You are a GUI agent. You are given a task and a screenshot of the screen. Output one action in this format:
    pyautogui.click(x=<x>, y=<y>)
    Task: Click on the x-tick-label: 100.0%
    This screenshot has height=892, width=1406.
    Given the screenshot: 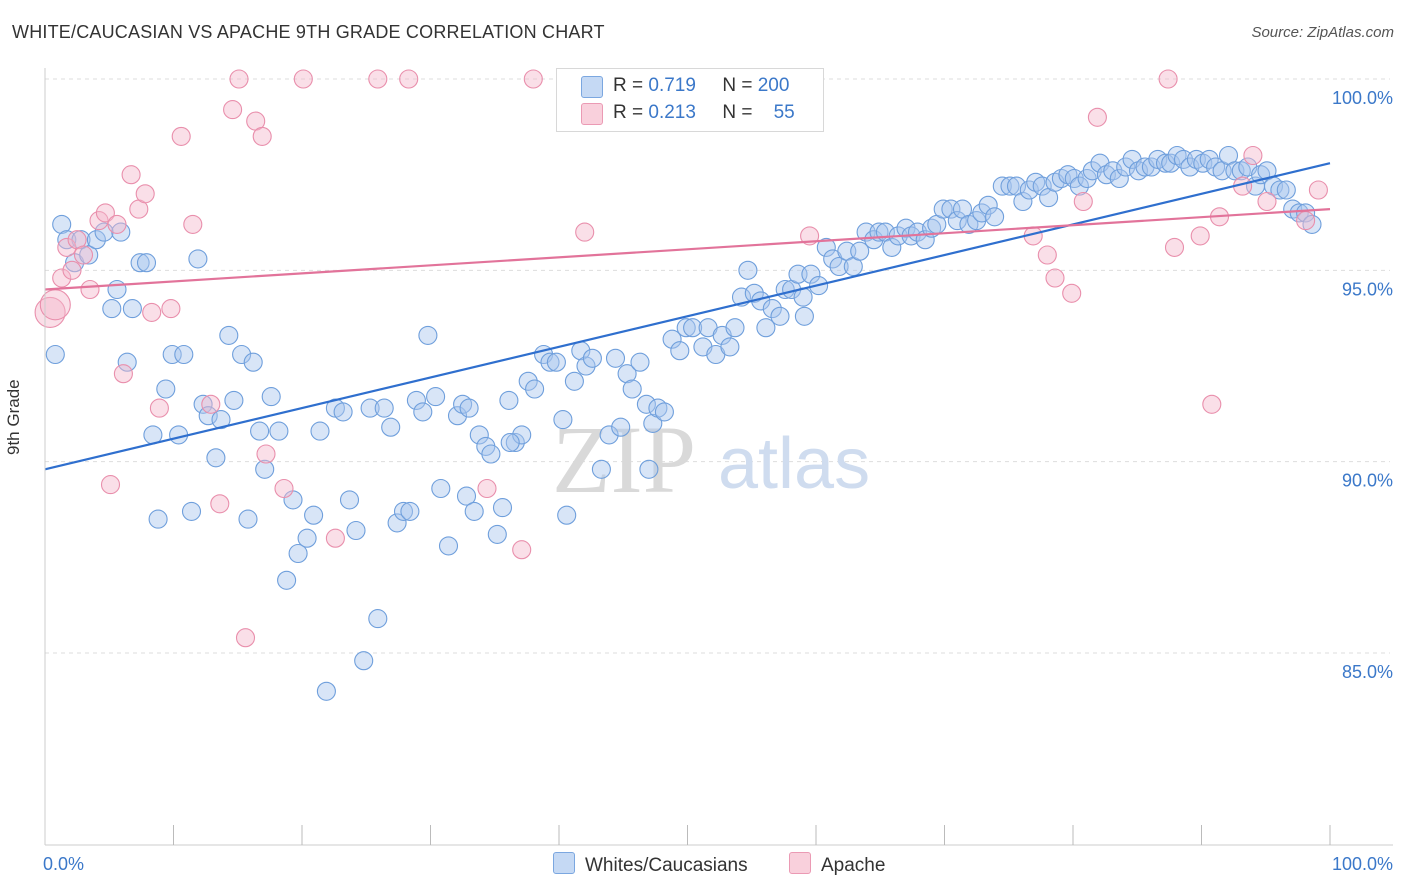 What is the action you would take?
    pyautogui.click(x=1362, y=864)
    